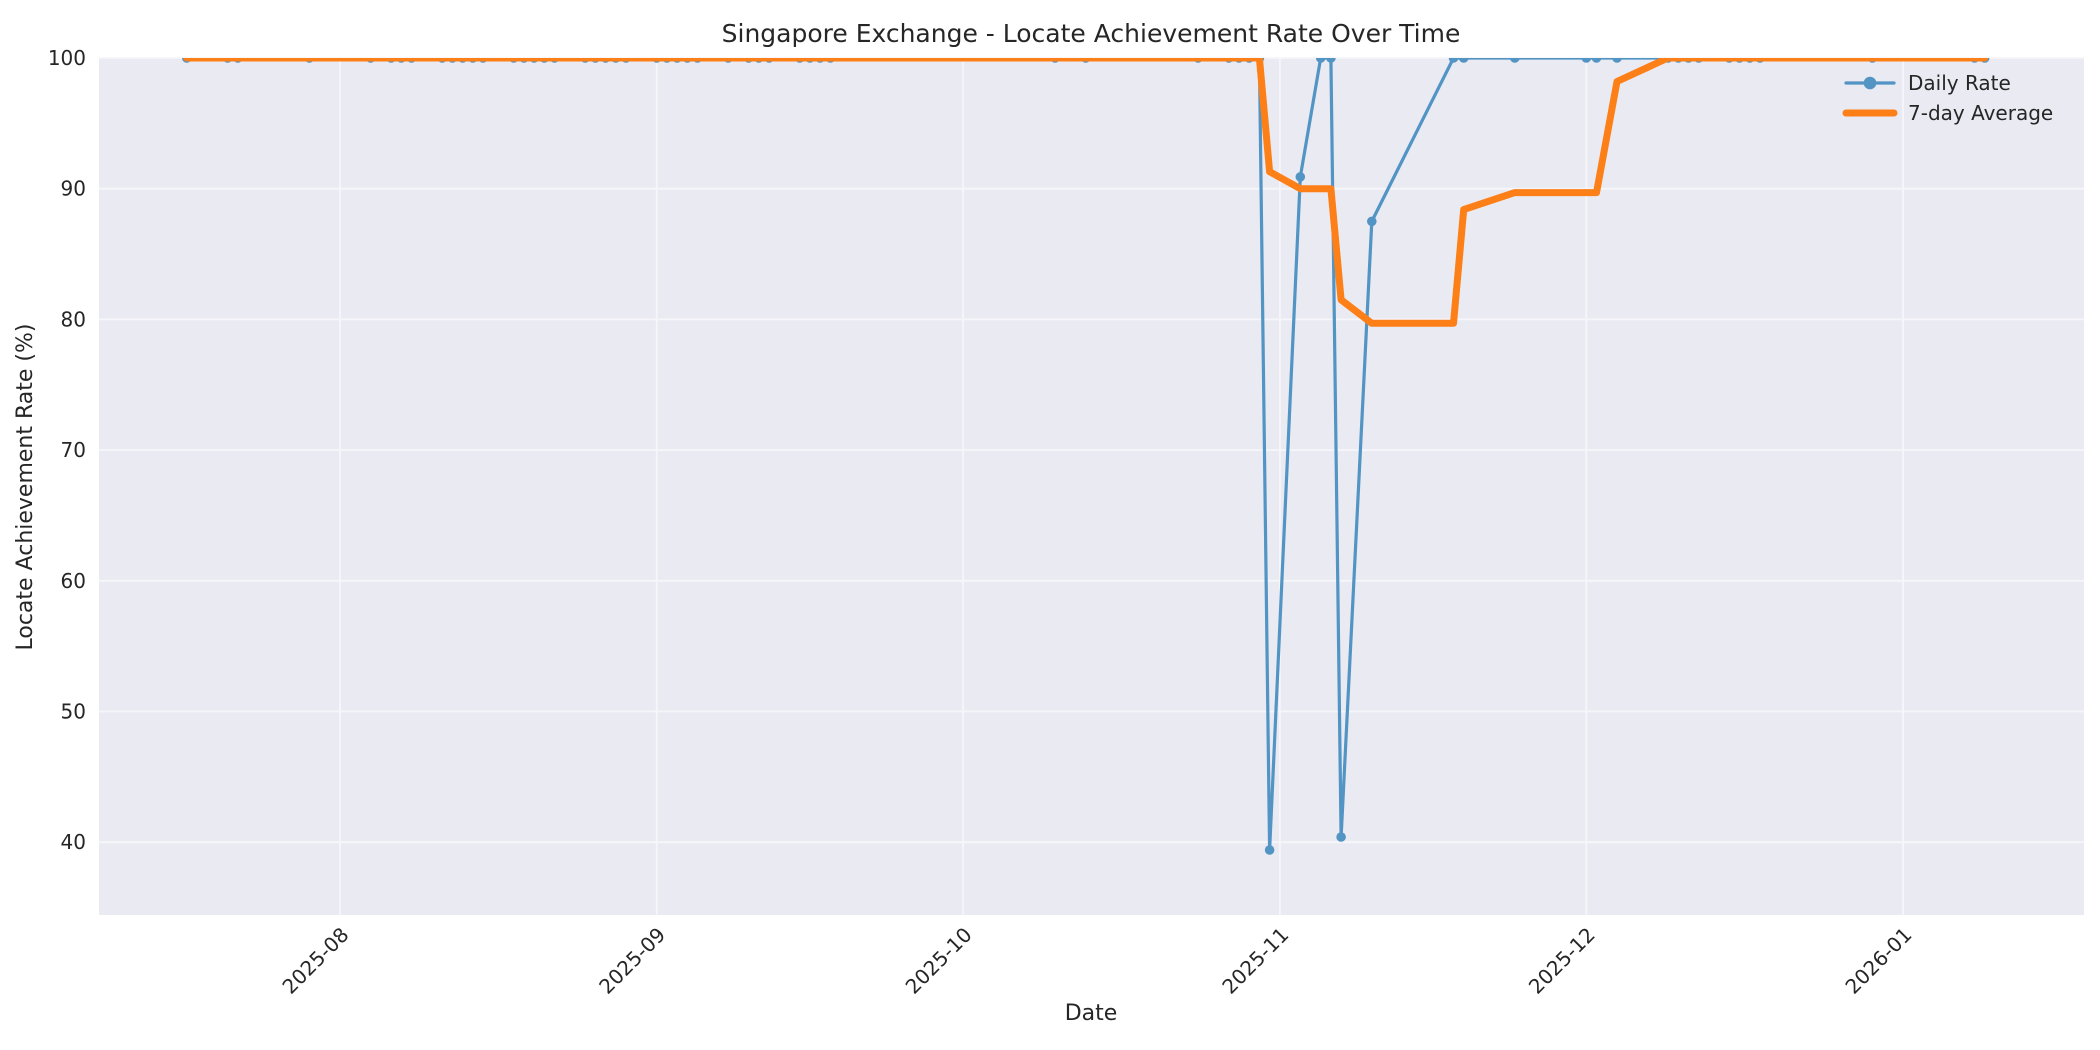 The width and height of the screenshot is (2100, 1050). I want to click on legend: Daily Rate 7-day Average, so click(1947, 98).